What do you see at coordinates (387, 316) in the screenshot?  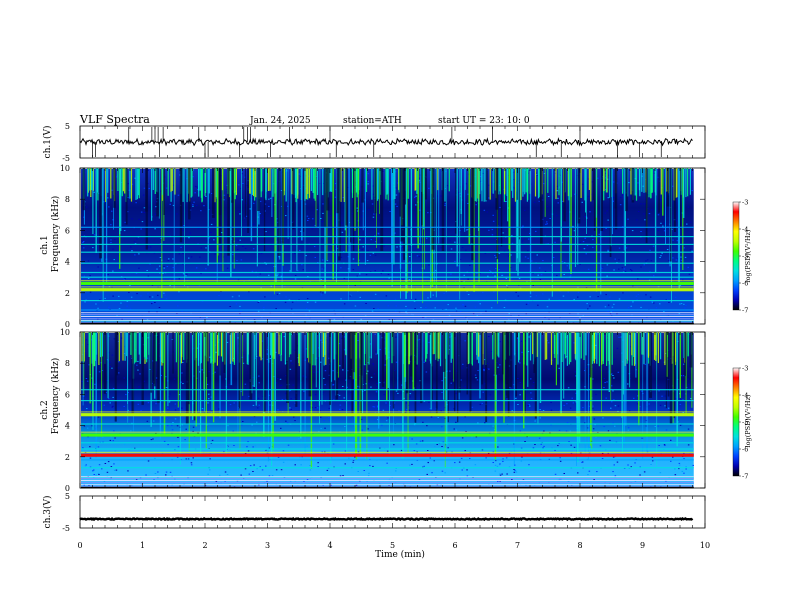 I see `ch1-spectrogram-lowfreq-line` at bounding box center [387, 316].